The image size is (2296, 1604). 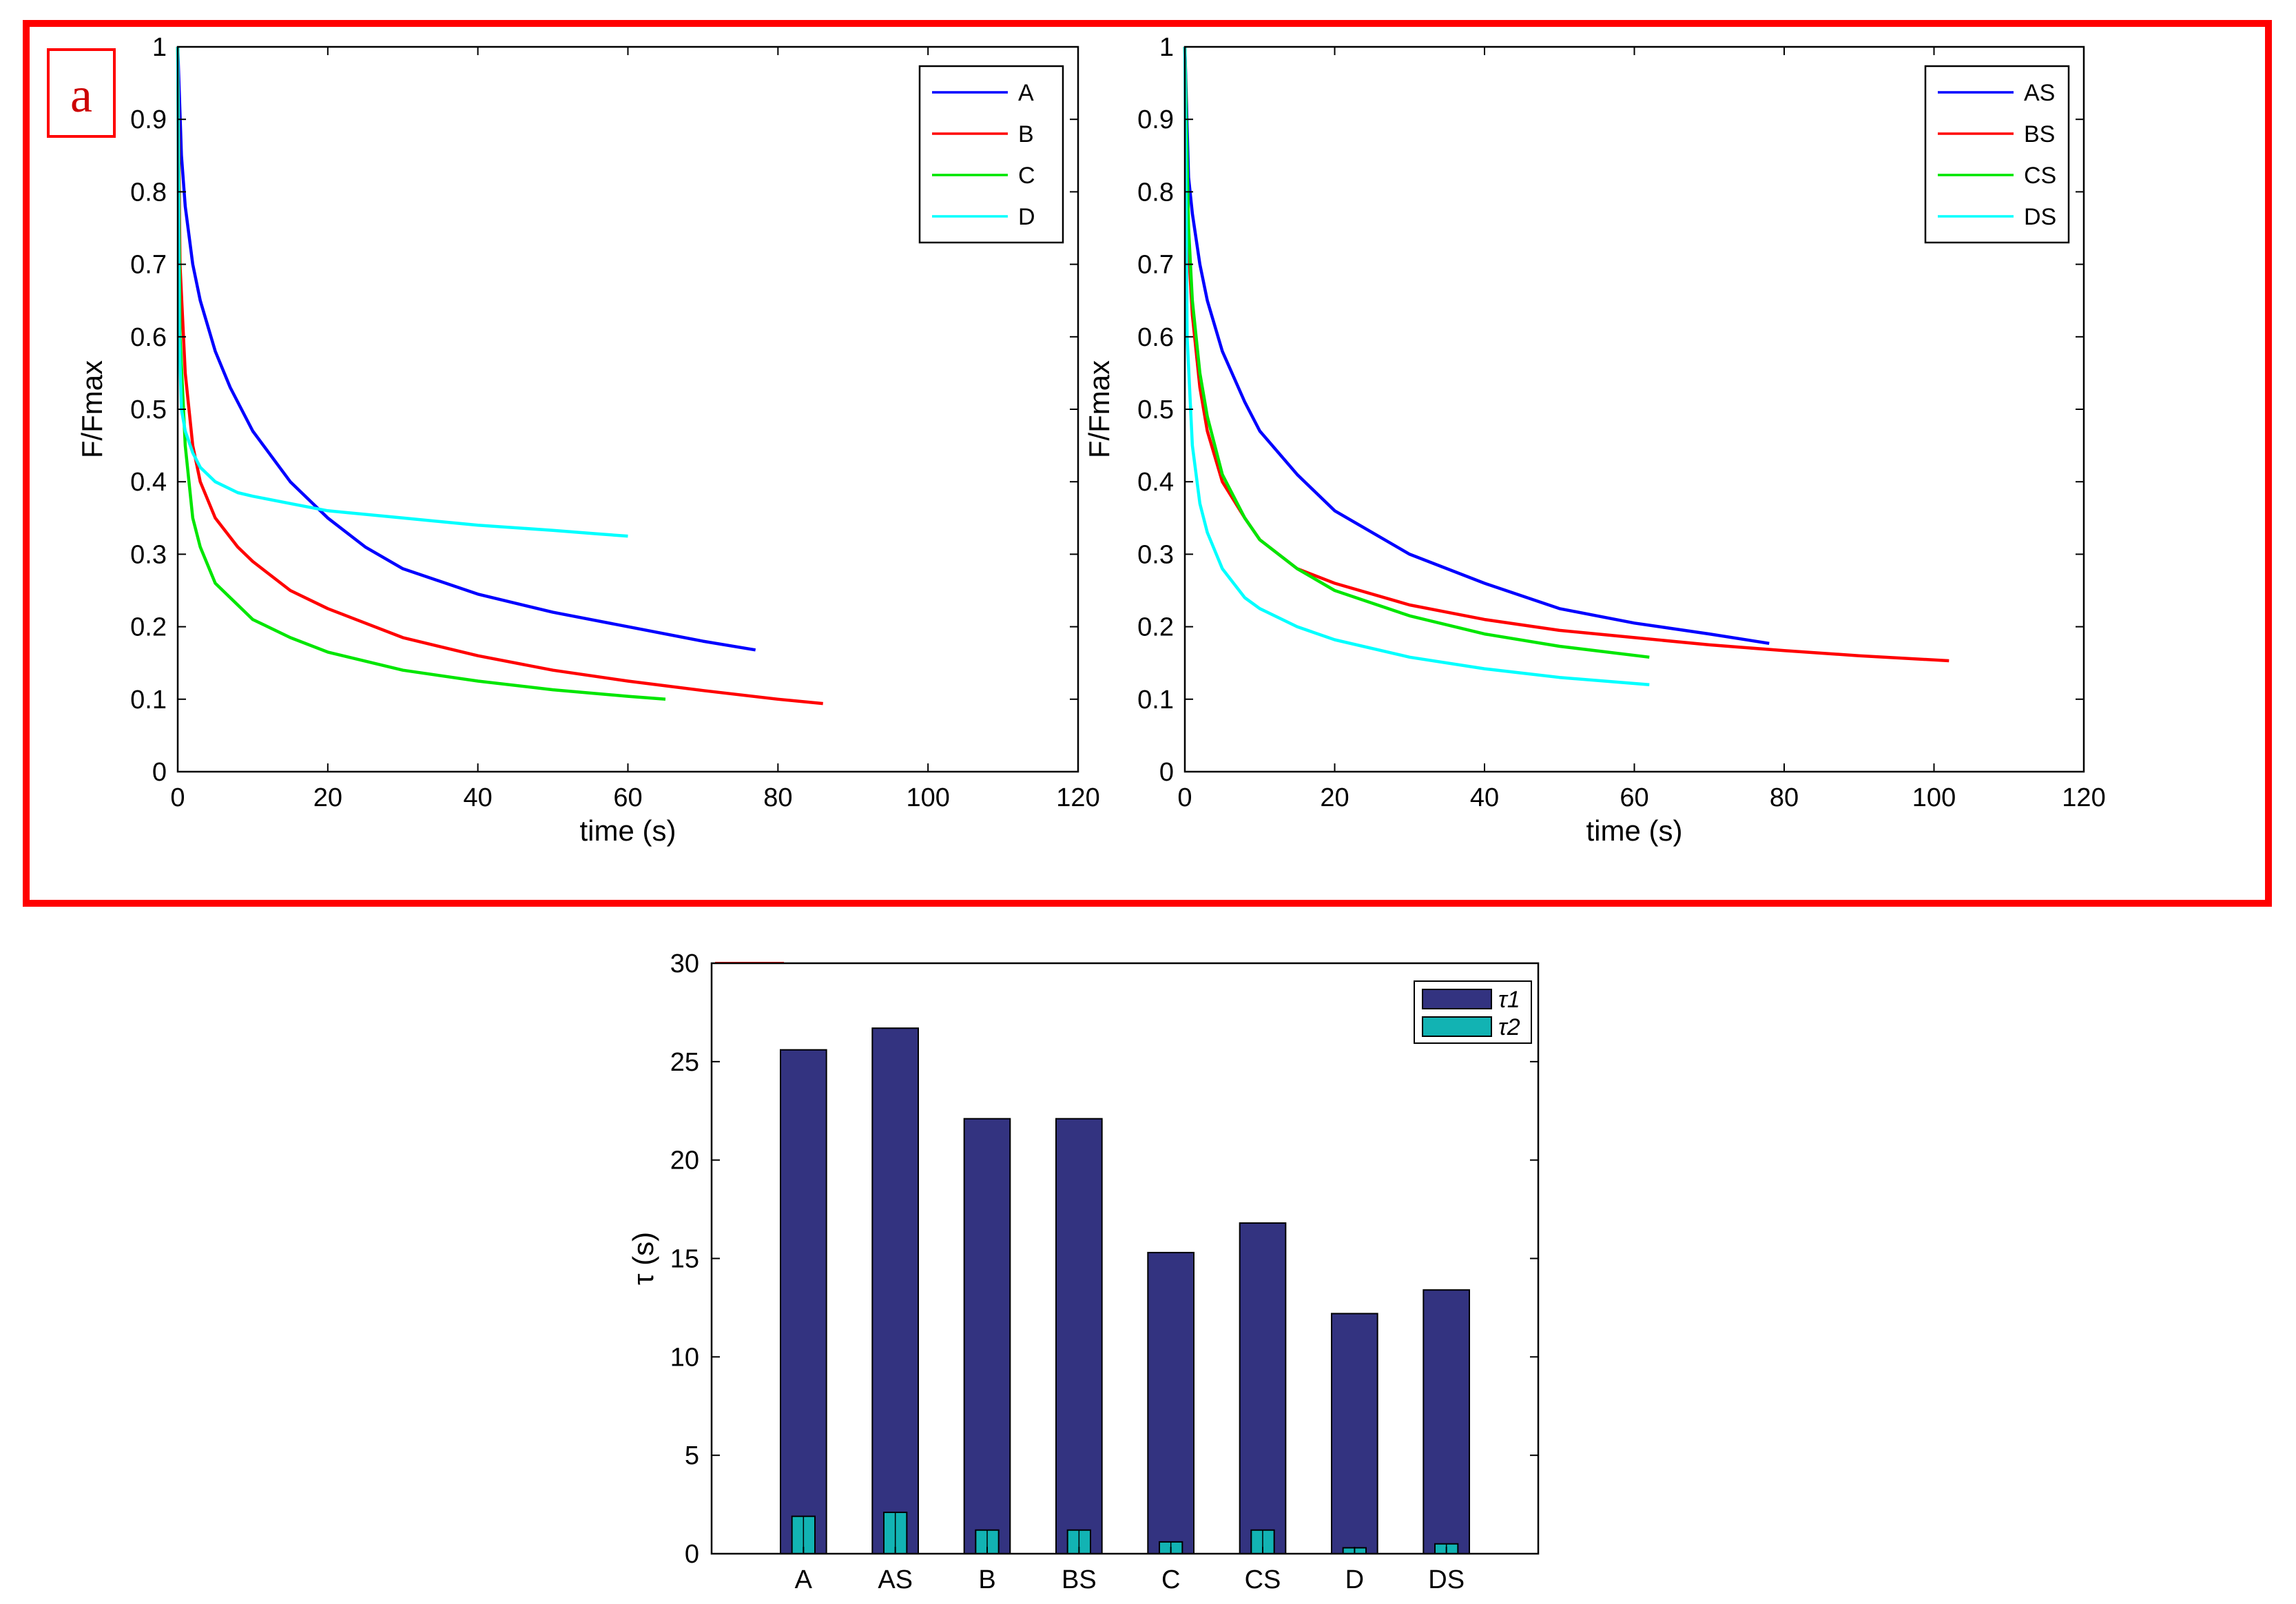 What do you see at coordinates (643, 1258) in the screenshot?
I see `y-axis-label: τ (s)` at bounding box center [643, 1258].